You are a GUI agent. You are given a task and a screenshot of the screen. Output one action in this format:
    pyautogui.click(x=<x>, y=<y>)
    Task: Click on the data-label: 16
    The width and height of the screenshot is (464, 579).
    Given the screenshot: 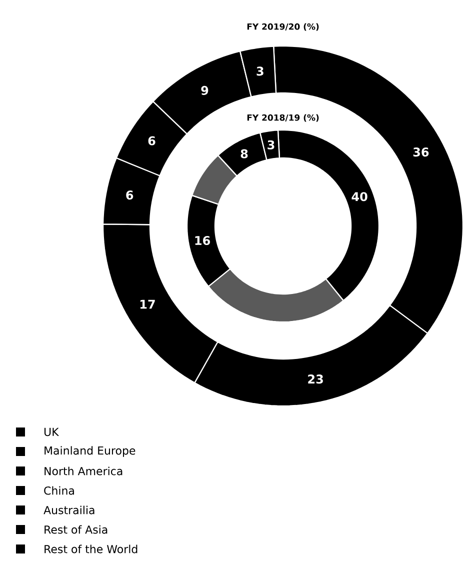 What is the action you would take?
    pyautogui.click(x=203, y=241)
    